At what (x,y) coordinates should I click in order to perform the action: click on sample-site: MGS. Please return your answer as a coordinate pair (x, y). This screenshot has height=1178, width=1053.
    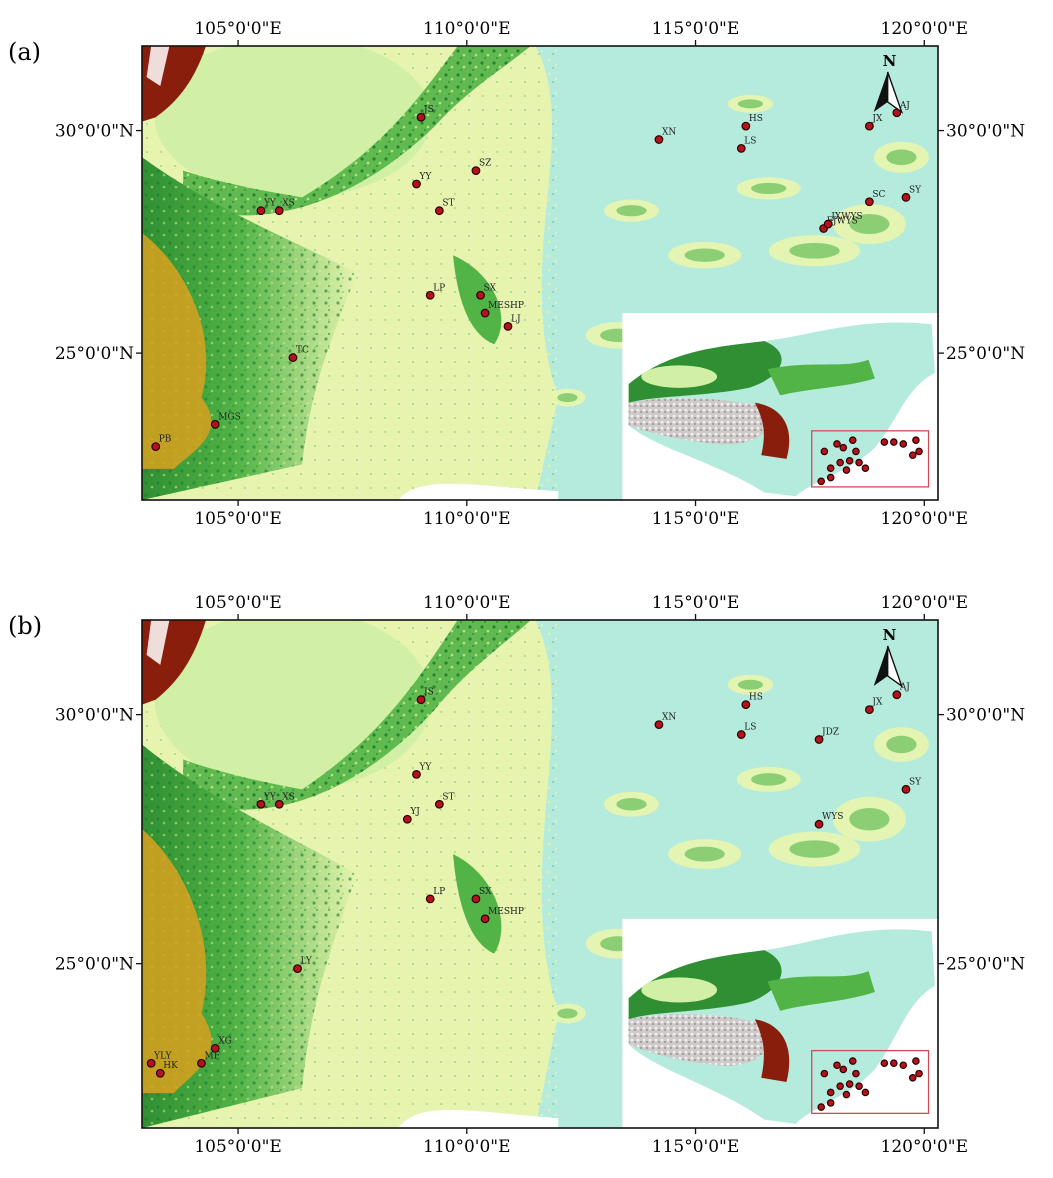
    Looking at the image, I should click on (225, 420).